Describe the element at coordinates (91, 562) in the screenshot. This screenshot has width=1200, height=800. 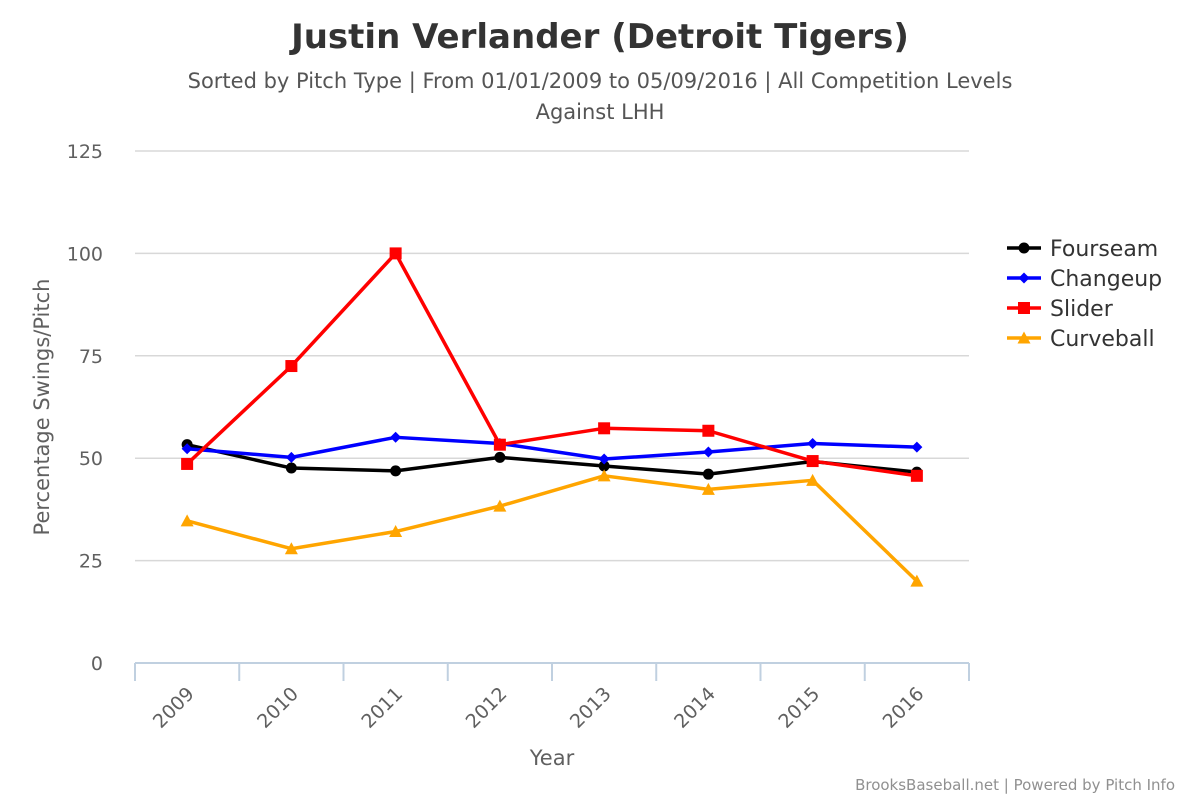
I see `y-tick-label: 25` at that location.